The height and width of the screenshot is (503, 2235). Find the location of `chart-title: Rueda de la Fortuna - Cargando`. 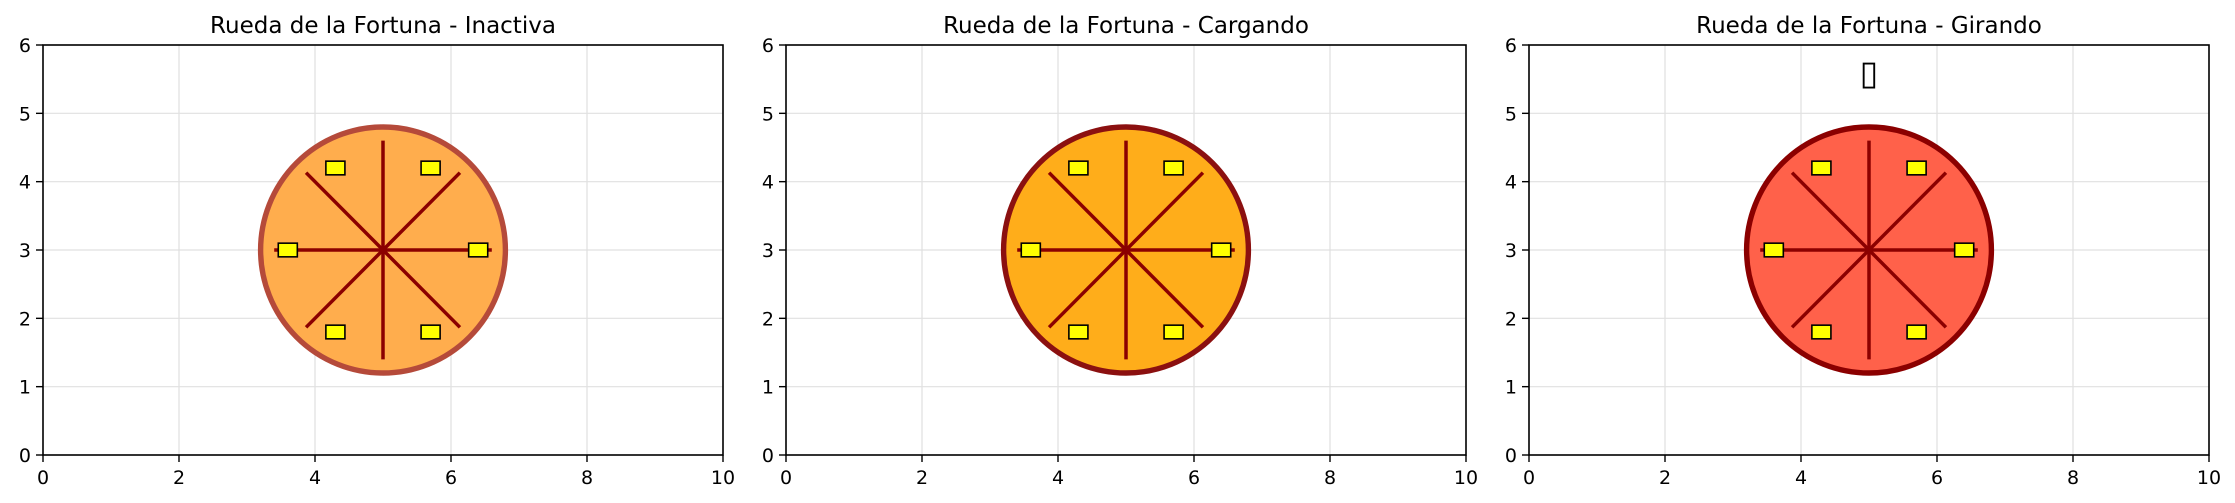

chart-title: Rueda de la Fortuna - Cargando is located at coordinates (1126, 26).